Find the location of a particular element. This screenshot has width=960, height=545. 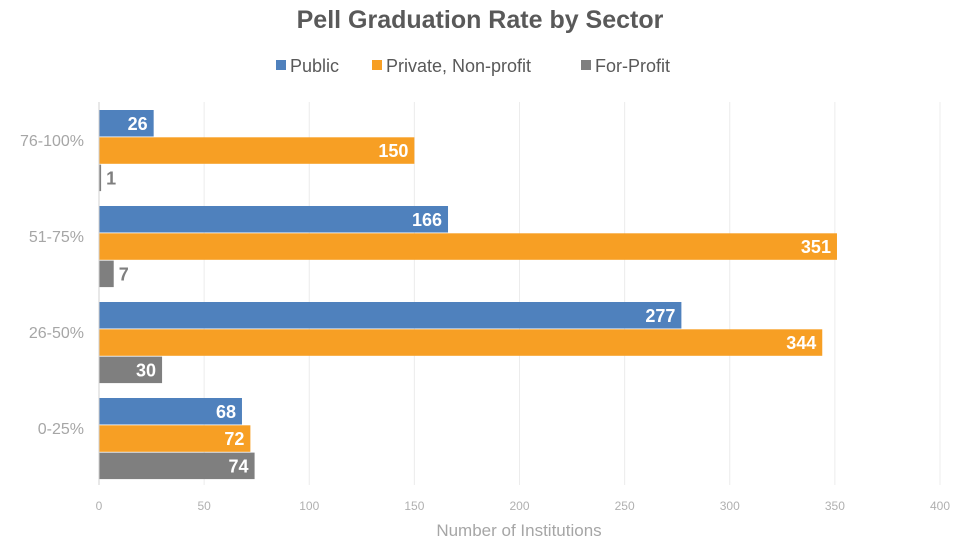

legend-label: Public is located at coordinates (314, 66).